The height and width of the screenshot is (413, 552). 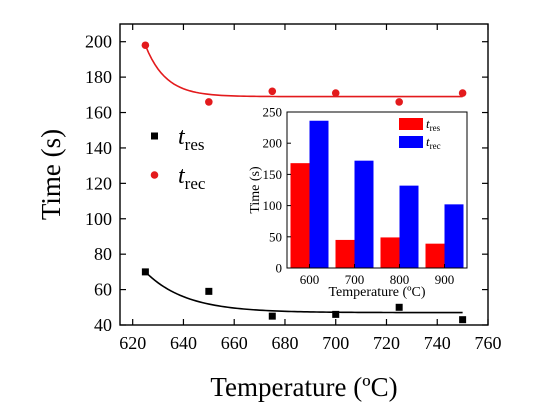 What do you see at coordinates (178, 158) in the screenshot?
I see `main-legend: tres trec` at bounding box center [178, 158].